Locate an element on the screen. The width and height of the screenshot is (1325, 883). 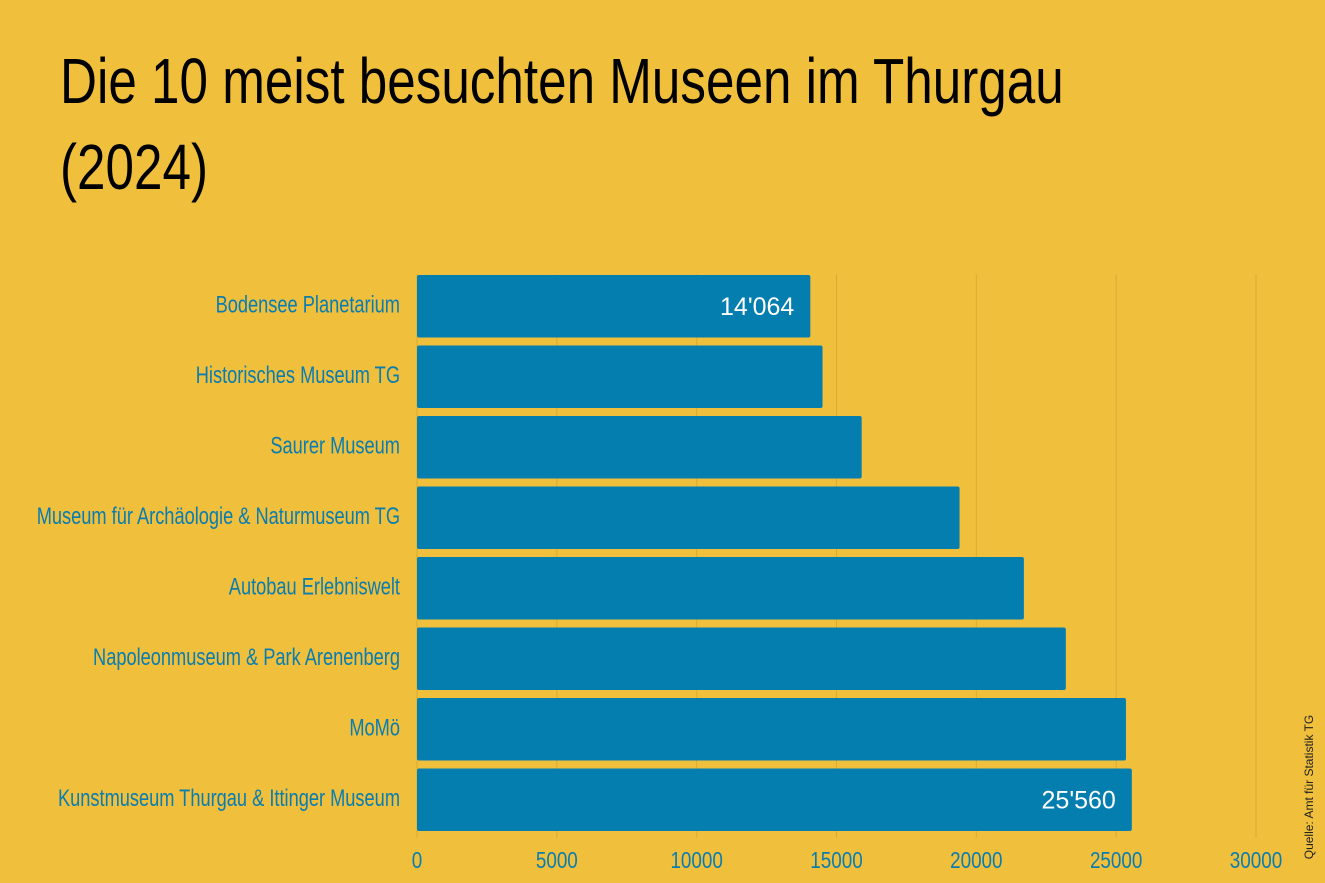
x-tick-label: 0 is located at coordinates (417, 860).